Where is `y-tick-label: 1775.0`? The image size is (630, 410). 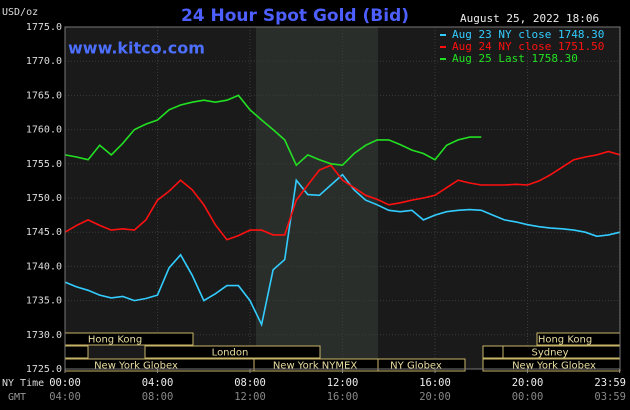
y-tick-label: 1775.0 is located at coordinates (44, 27).